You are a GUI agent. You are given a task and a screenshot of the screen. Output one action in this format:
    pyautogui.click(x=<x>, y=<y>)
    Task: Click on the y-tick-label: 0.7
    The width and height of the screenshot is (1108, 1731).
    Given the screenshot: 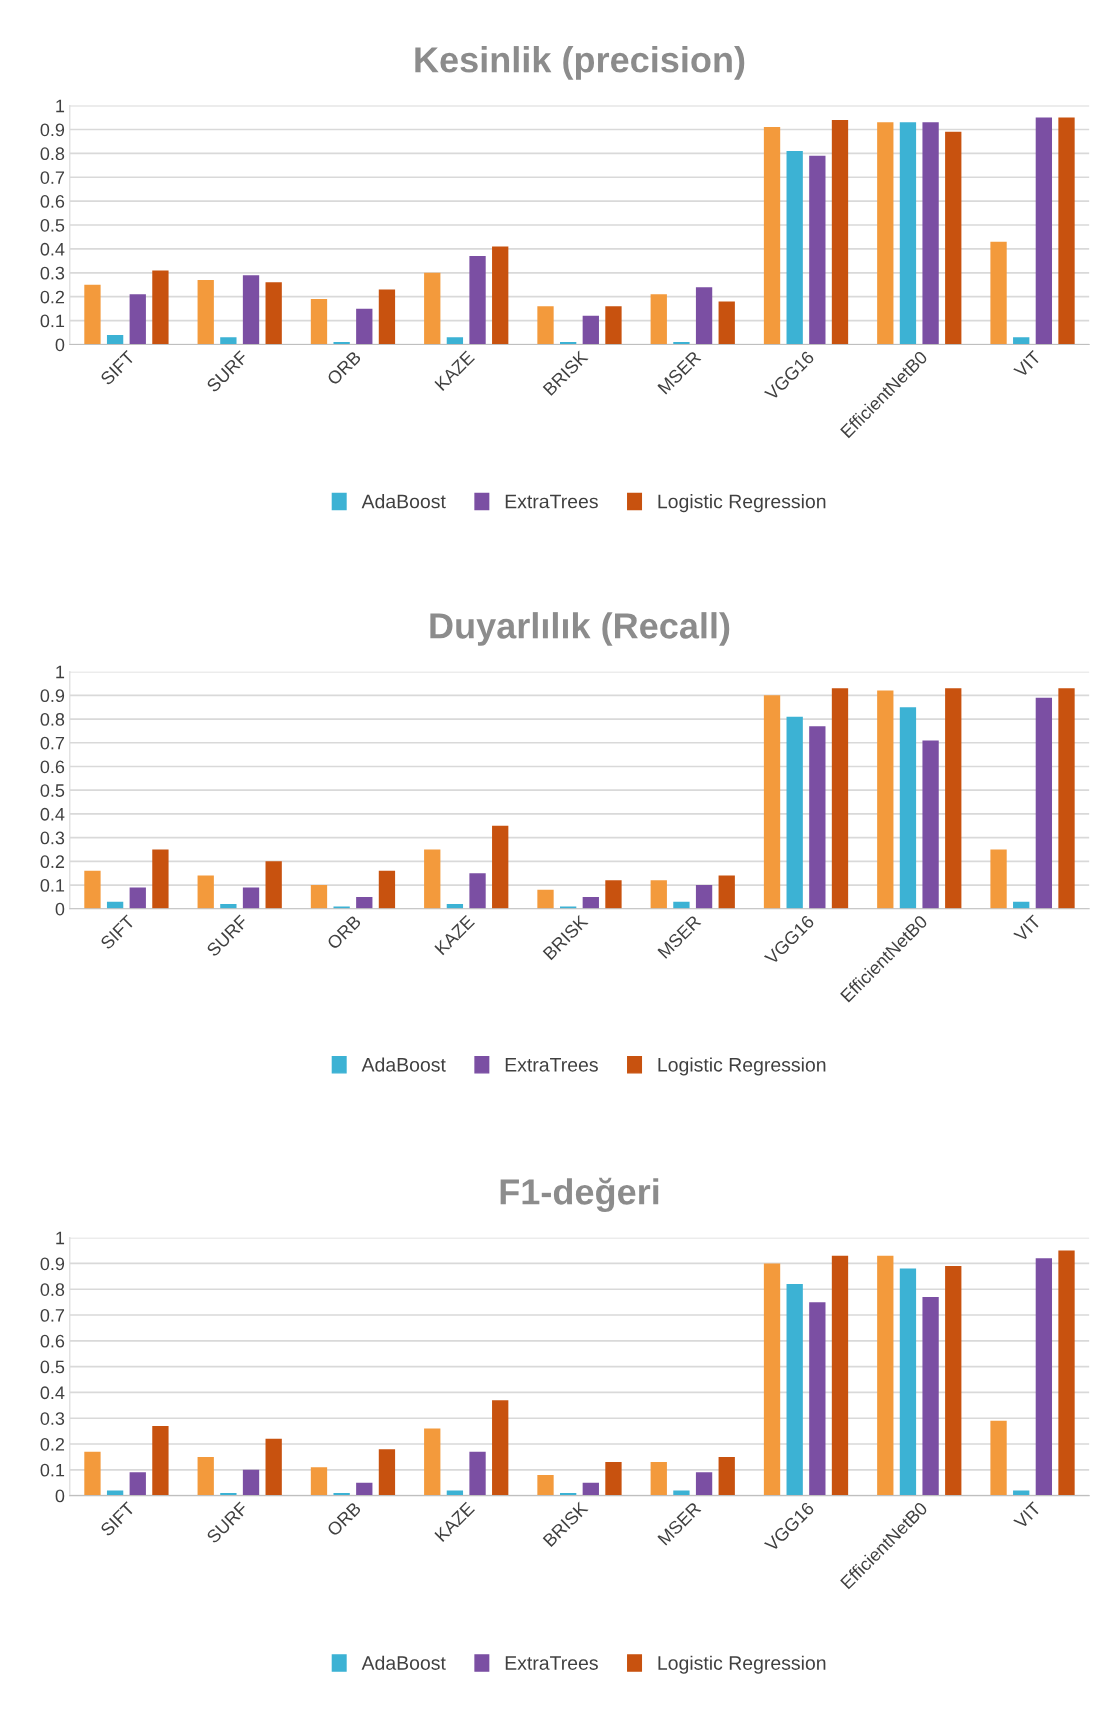 What is the action you would take?
    pyautogui.click(x=52, y=743)
    